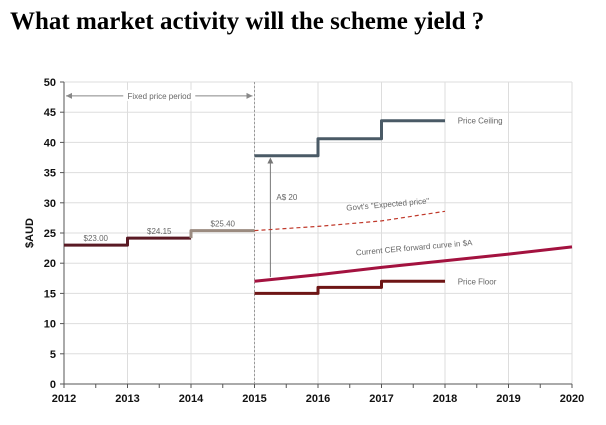 This screenshot has height=425, width=606. What do you see at coordinates (50, 113) in the screenshot?
I see `y-tick-label: 45` at bounding box center [50, 113].